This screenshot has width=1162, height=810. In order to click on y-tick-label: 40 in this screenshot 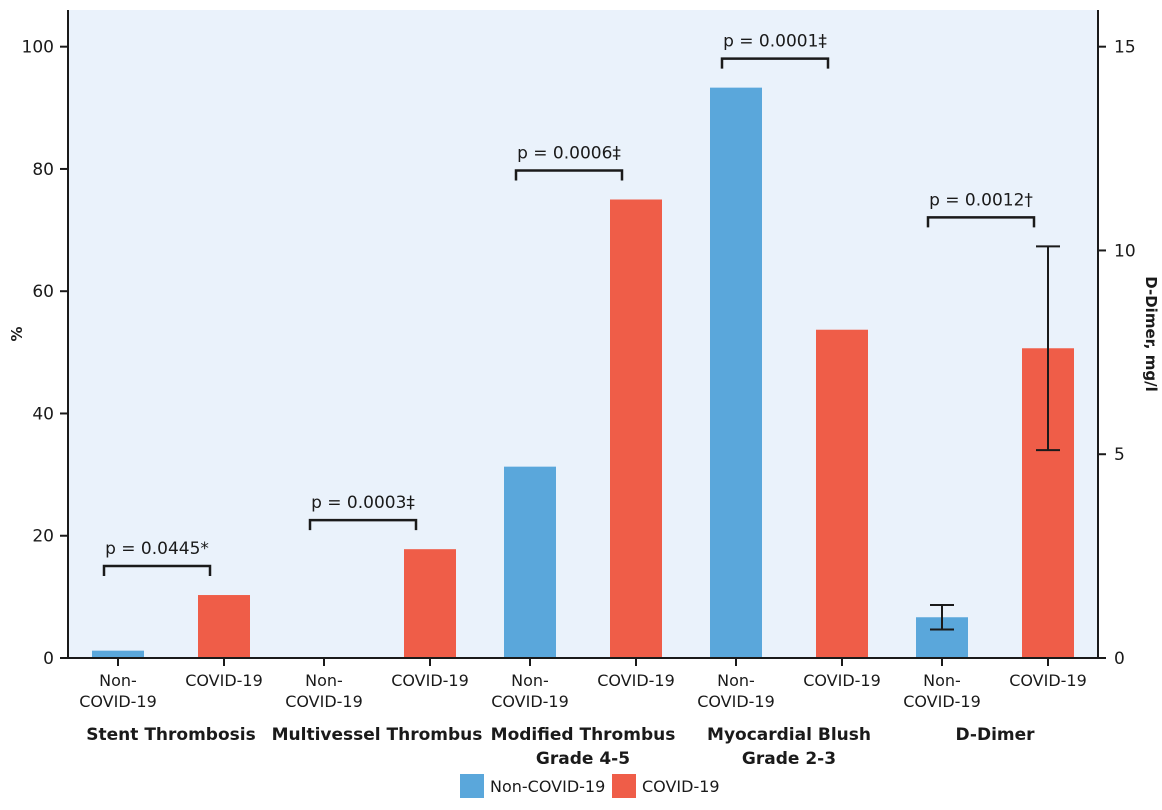, I will do `click(43, 414)`.